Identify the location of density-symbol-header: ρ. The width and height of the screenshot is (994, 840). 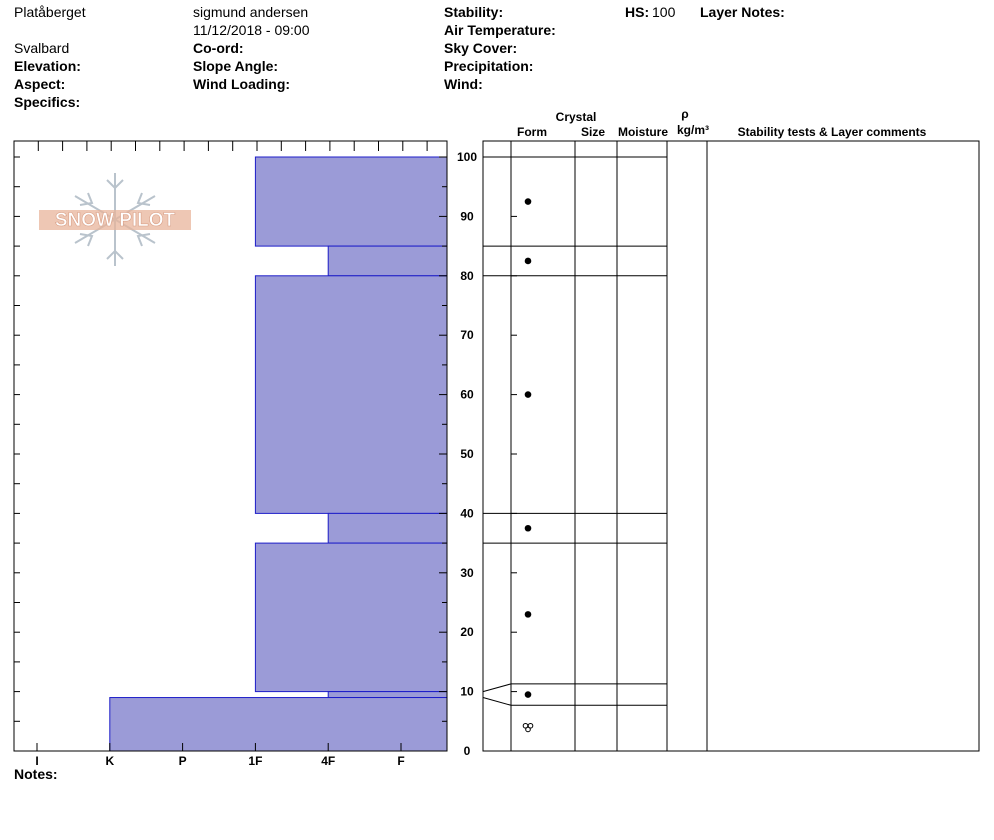
(685, 114).